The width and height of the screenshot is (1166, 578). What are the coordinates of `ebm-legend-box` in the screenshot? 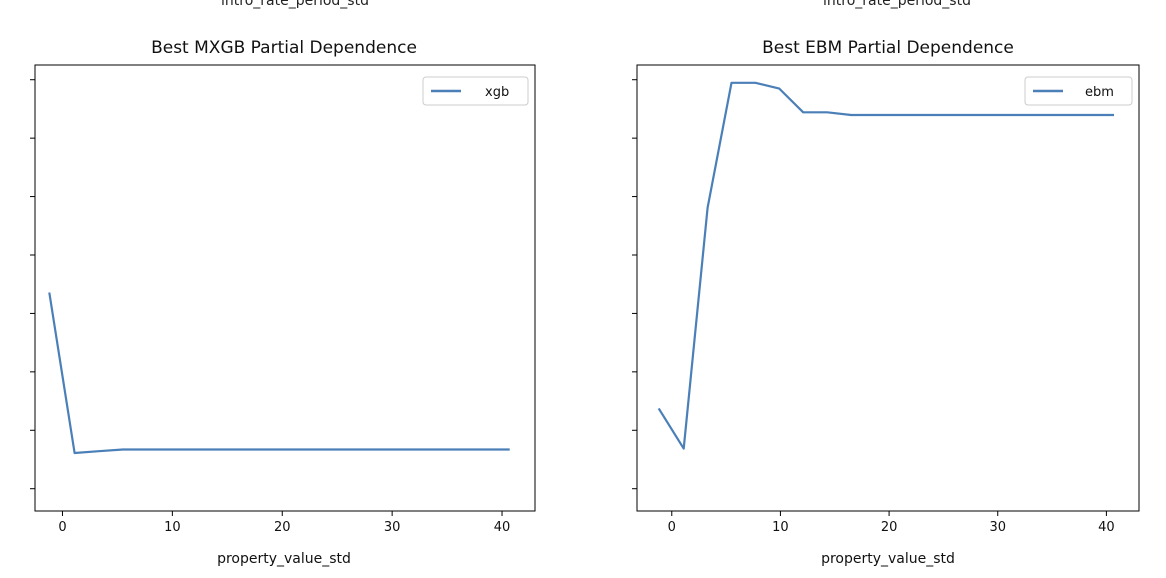 It's located at (1078, 91).